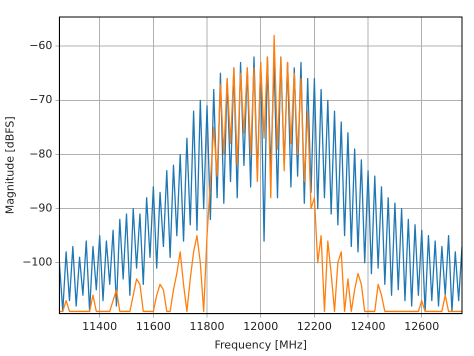 The width and height of the screenshot is (474, 356). Describe the element at coordinates (100, 327) in the screenshot. I see `x-tick-label: 11400` at that location.